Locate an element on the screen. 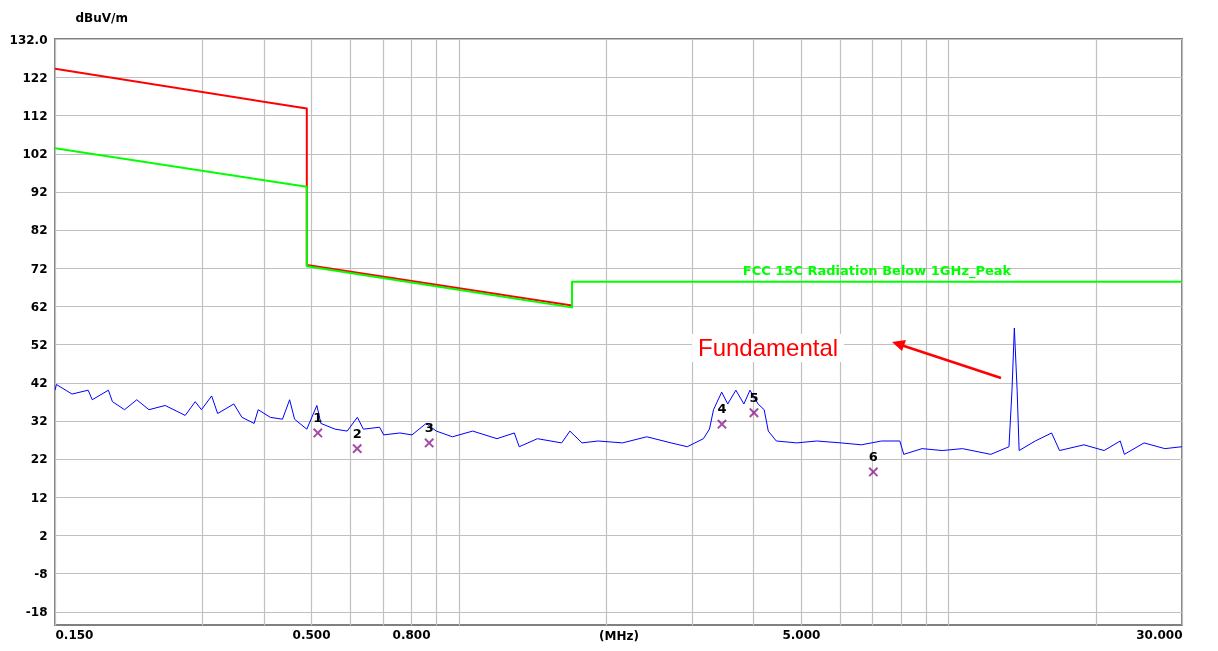  y-axis-title: dBuV/m is located at coordinates (101, 17).